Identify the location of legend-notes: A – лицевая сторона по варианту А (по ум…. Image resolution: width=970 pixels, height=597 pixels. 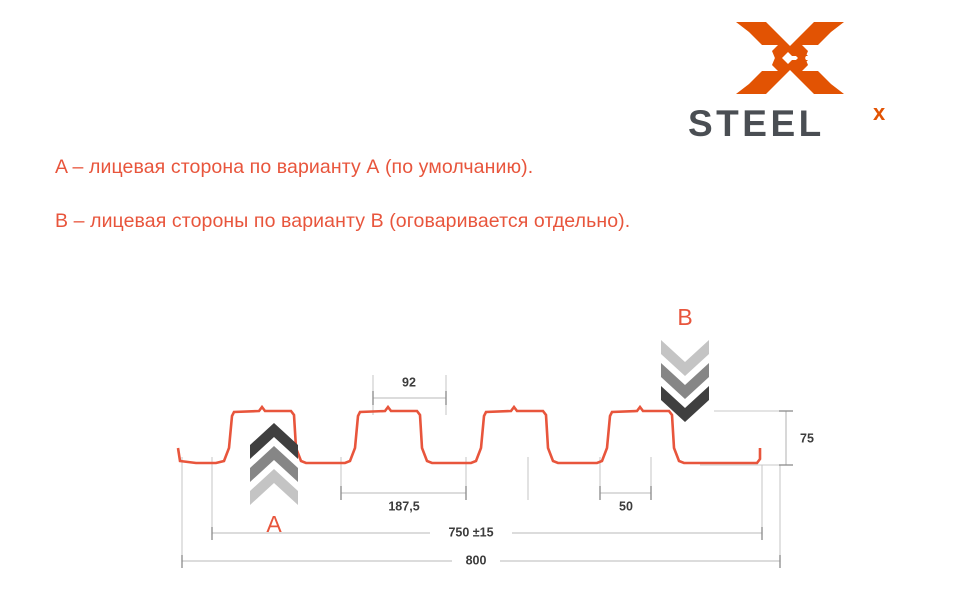
(425, 194).